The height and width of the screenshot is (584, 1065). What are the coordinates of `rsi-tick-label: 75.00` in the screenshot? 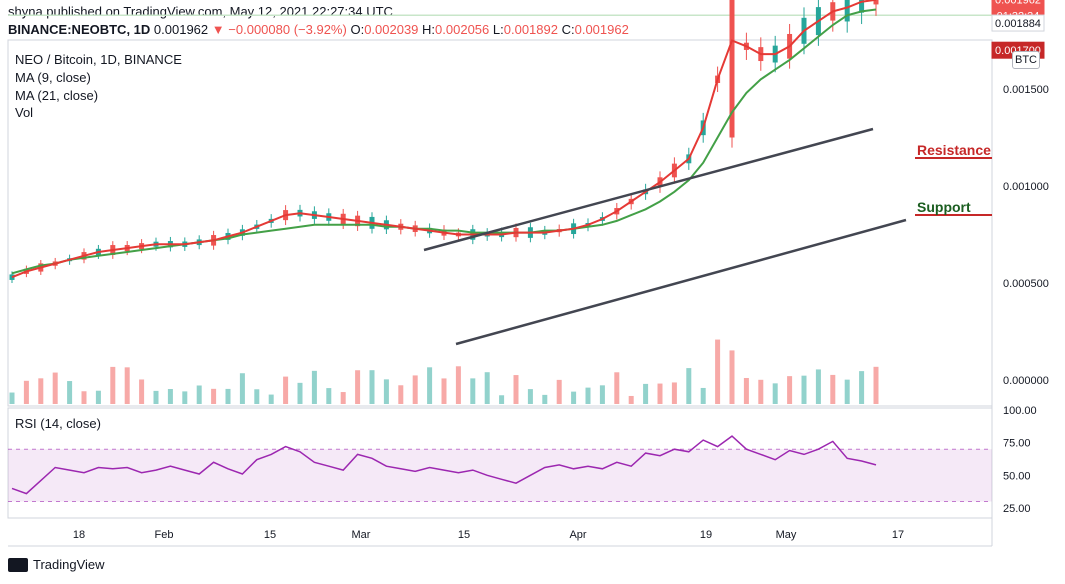 It's located at (1017, 444).